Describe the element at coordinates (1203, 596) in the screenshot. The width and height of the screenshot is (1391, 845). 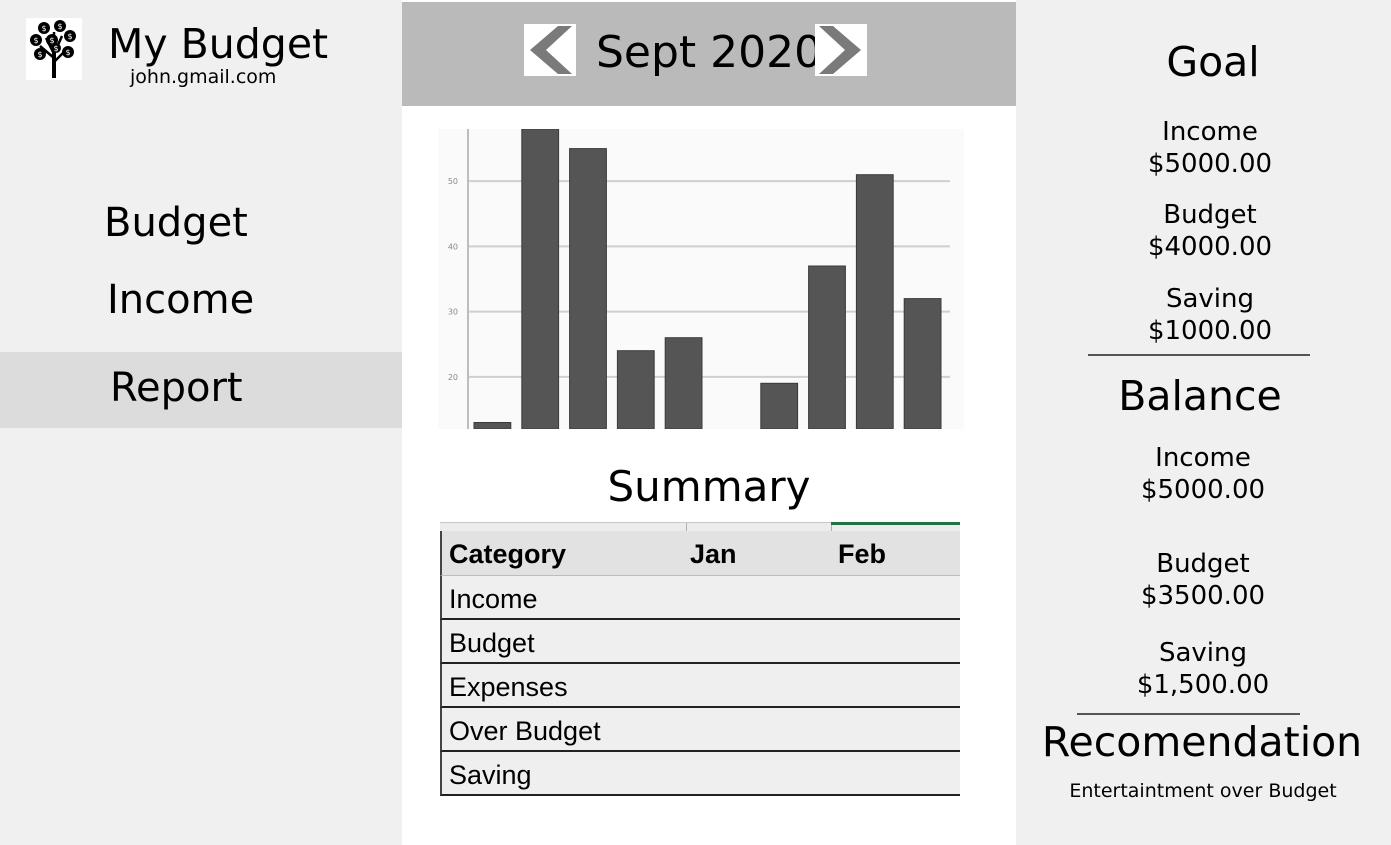
I see `balance-budget-value: $3500.00` at that location.